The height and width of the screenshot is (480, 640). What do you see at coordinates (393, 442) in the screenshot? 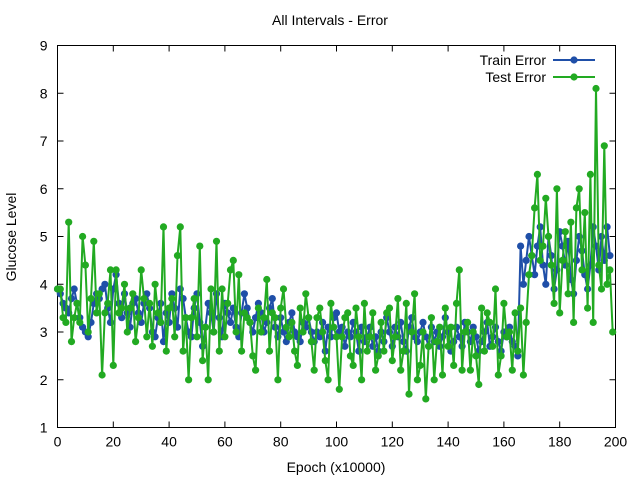
I see `x-tick-label: 120` at bounding box center [393, 442].